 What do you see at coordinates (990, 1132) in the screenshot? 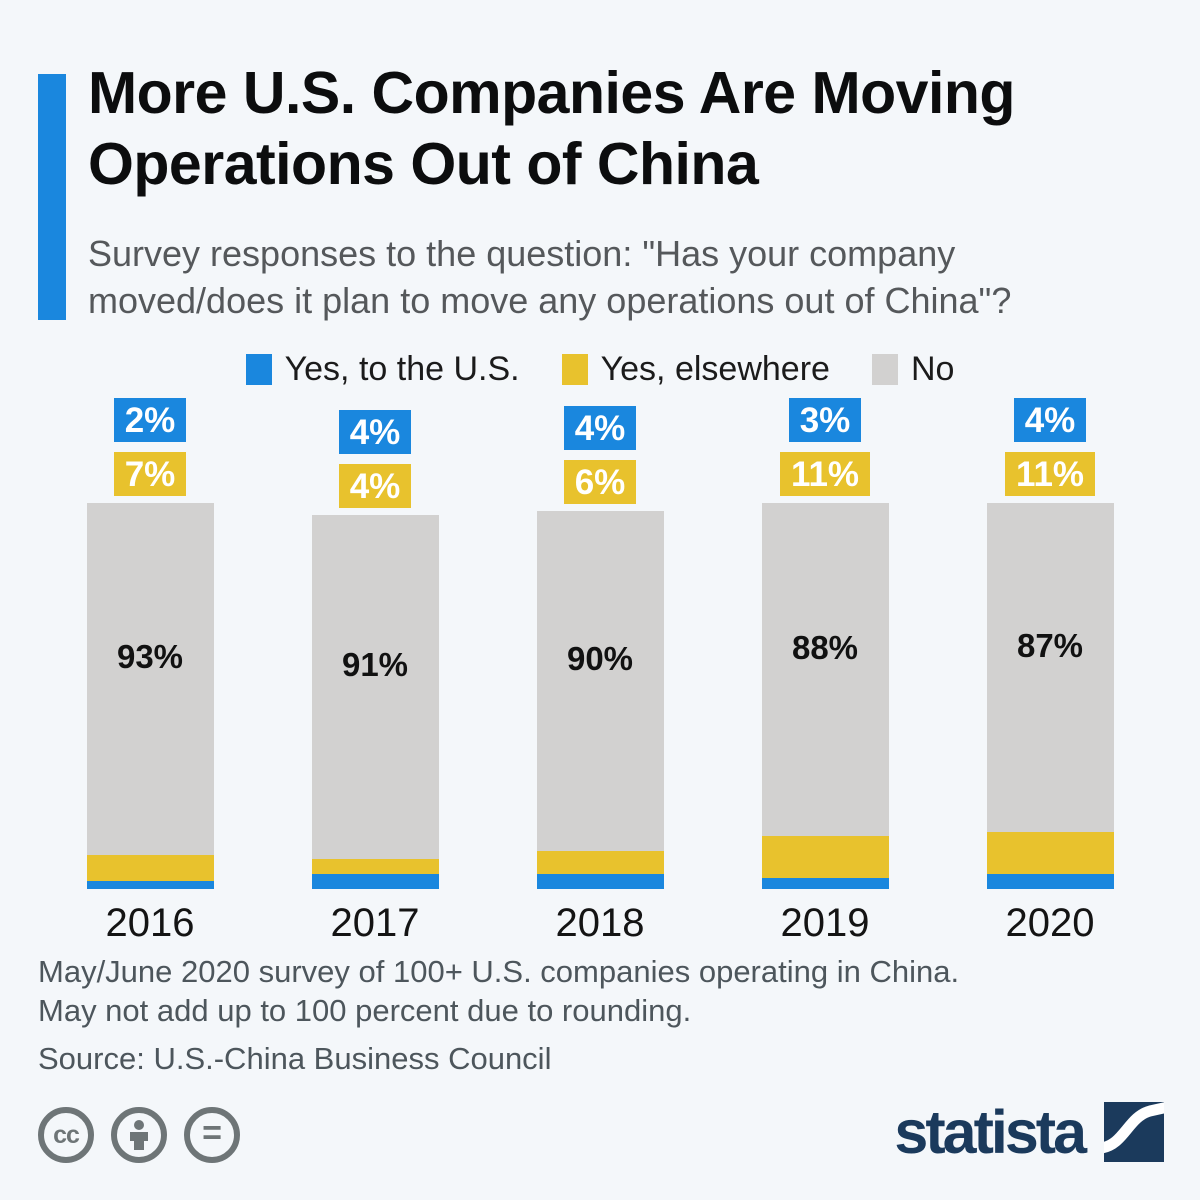
I see `statista-wordmark: statista` at bounding box center [990, 1132].